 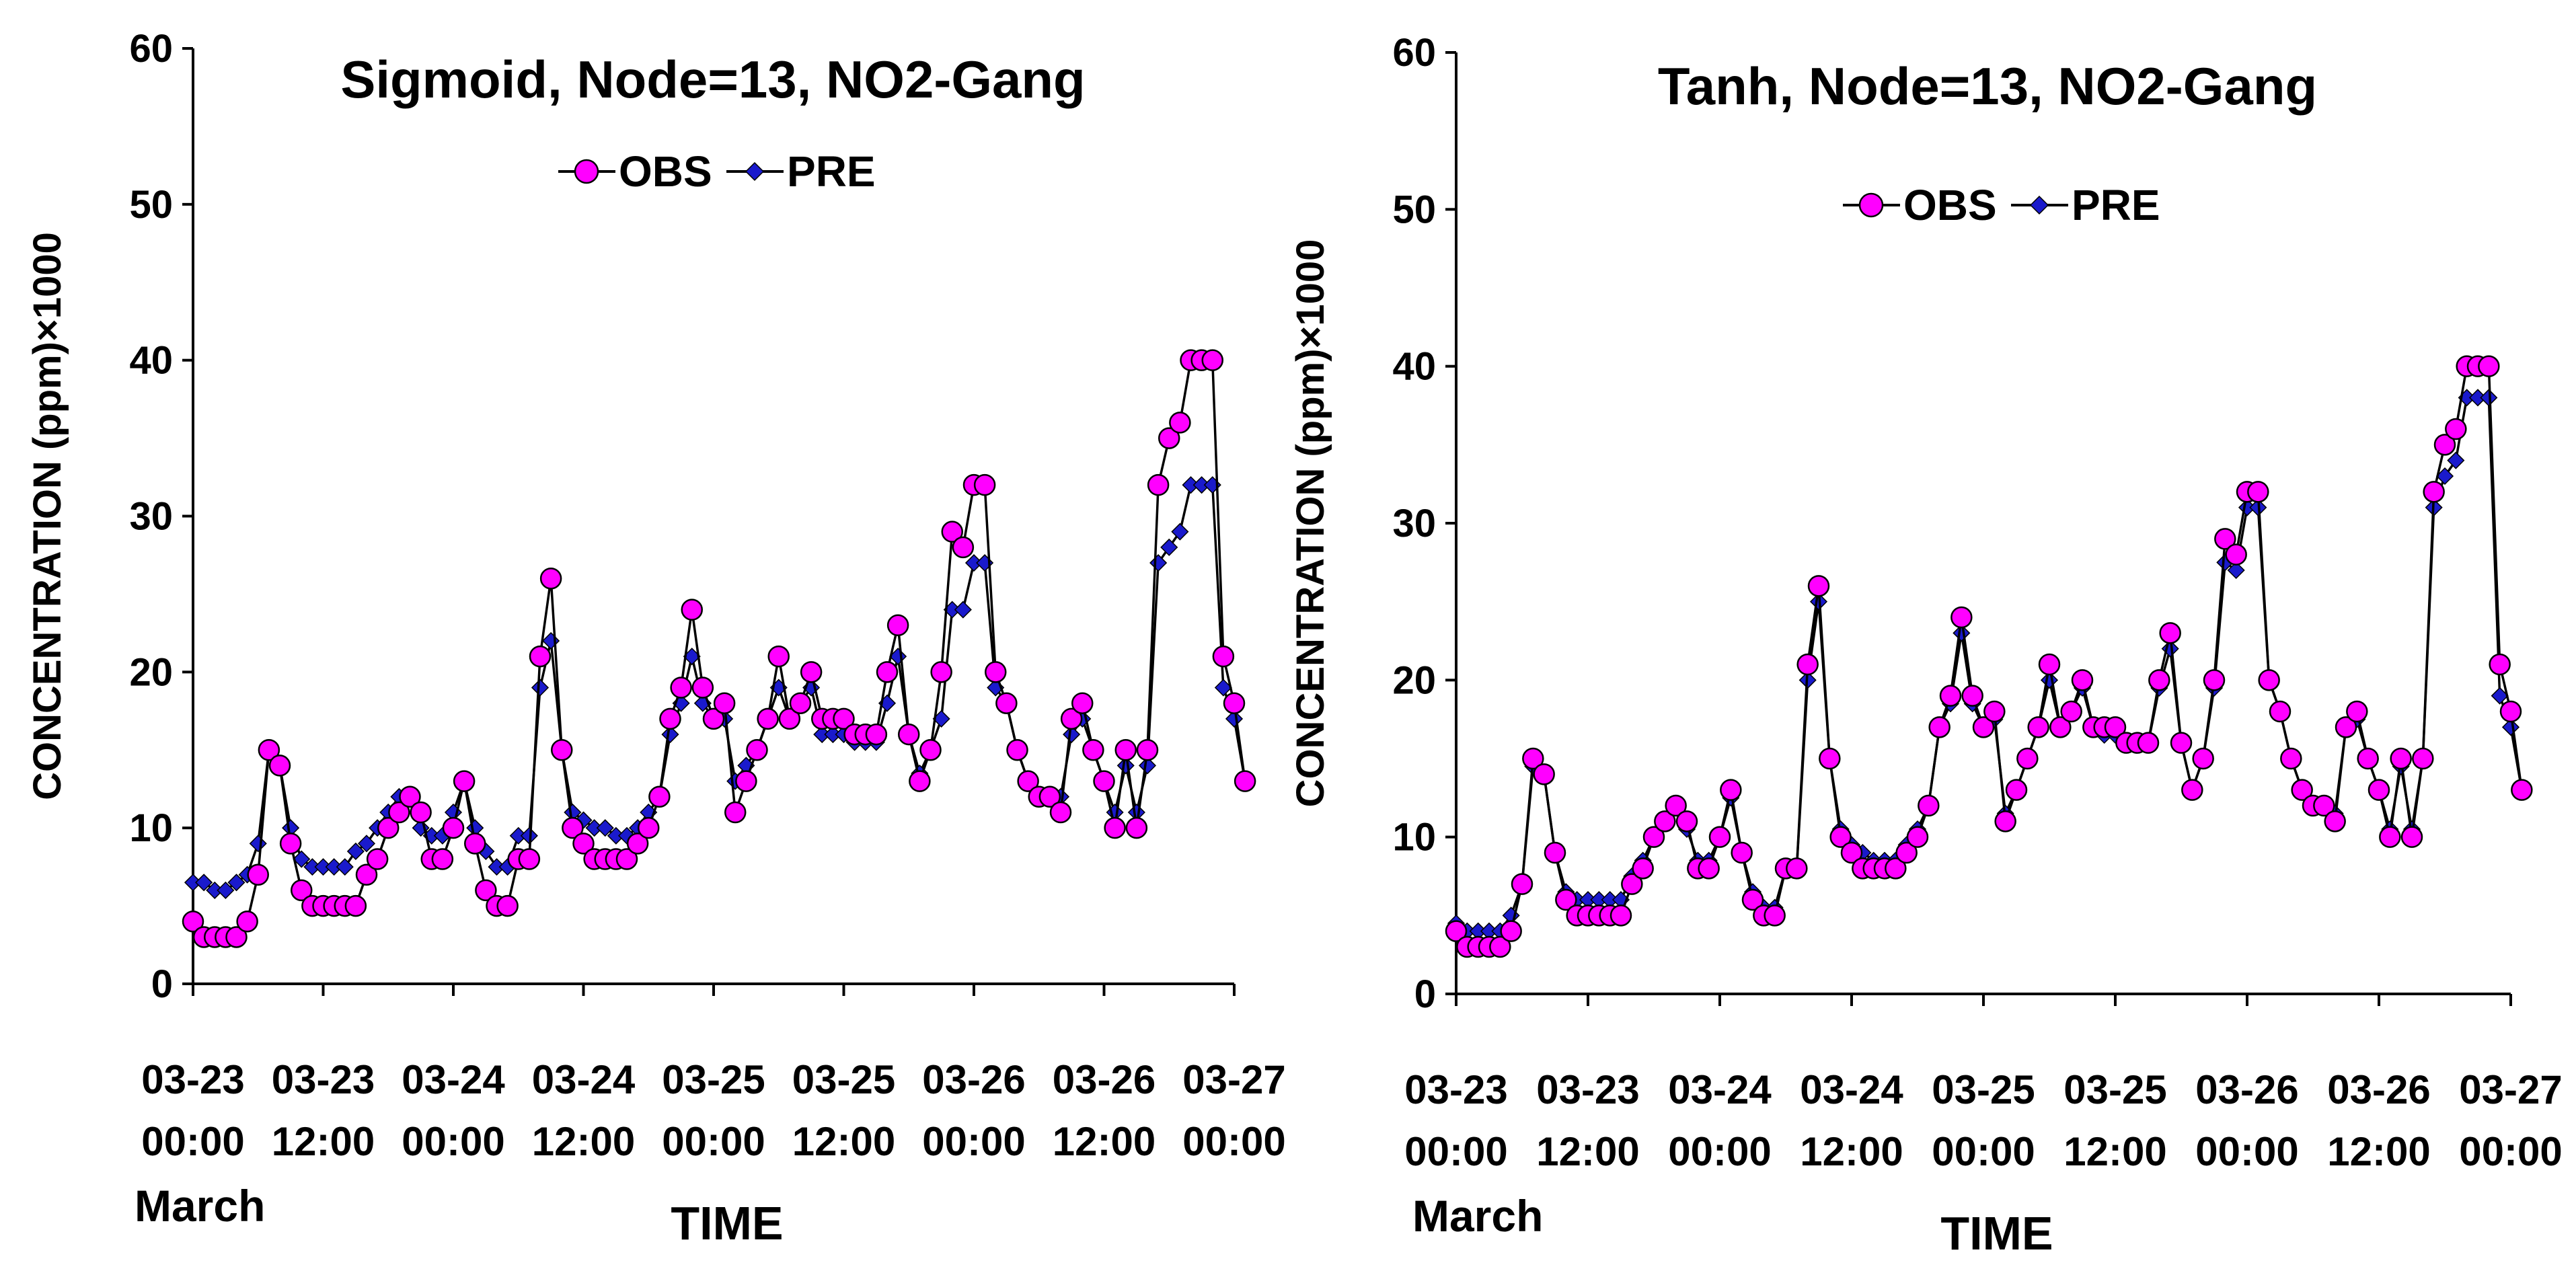 What do you see at coordinates (1720, 1089) in the screenshot?
I see `x-tick-label-date: 03-24` at bounding box center [1720, 1089].